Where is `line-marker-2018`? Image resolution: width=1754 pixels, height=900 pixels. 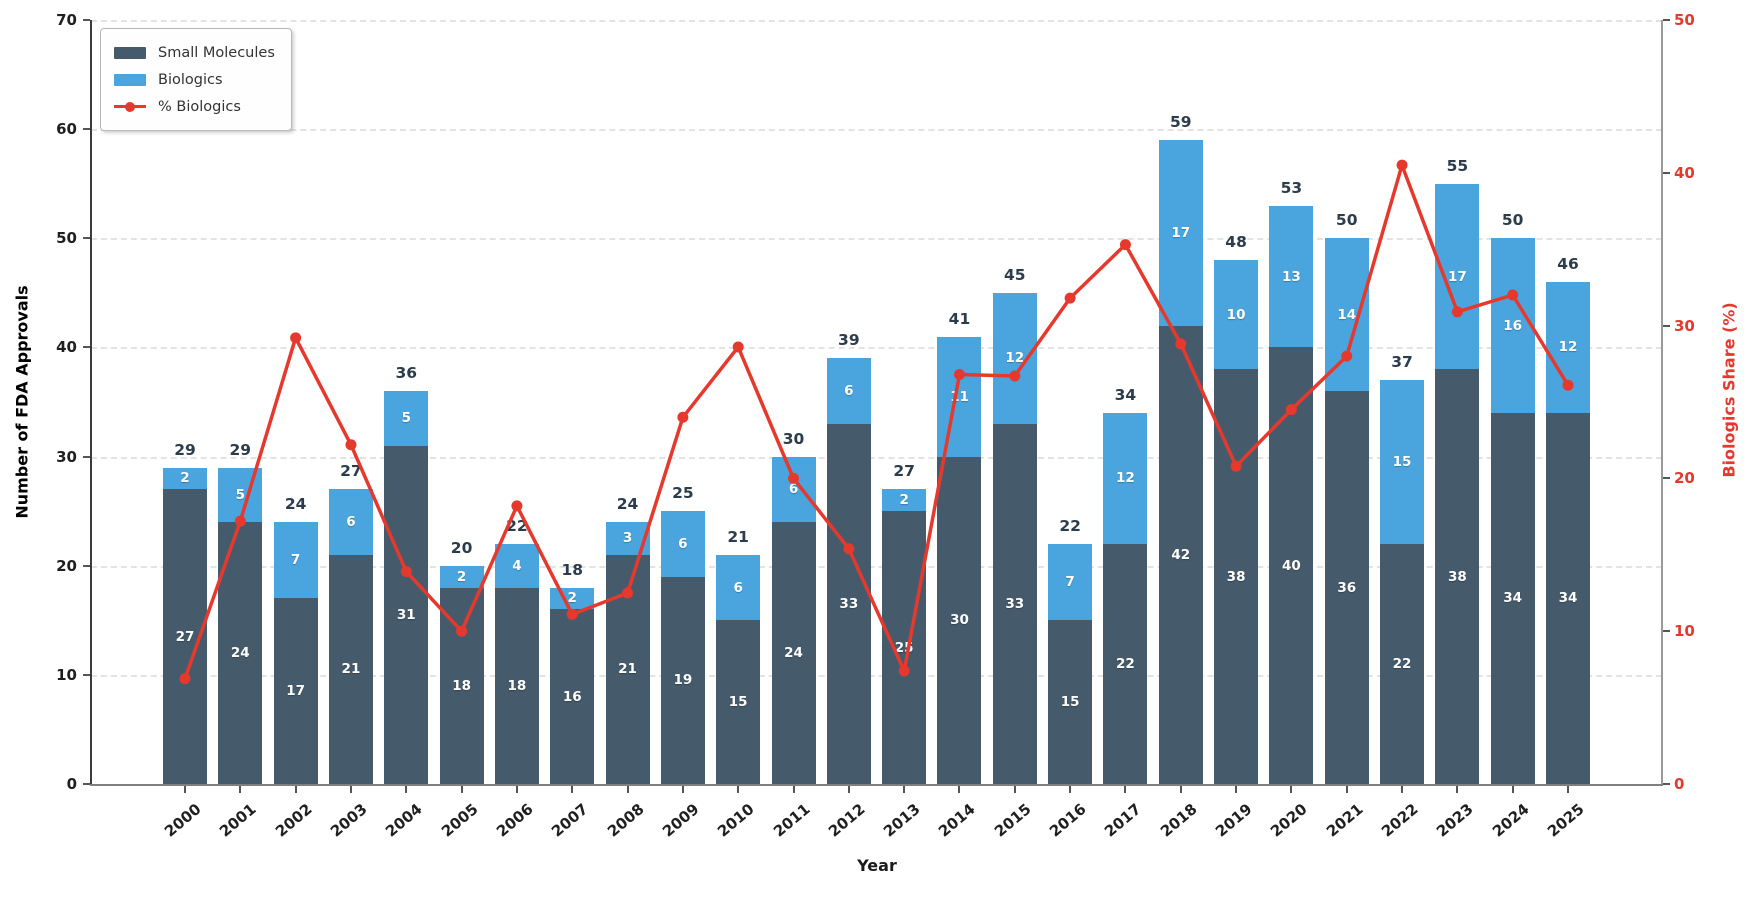 line-marker-2018 is located at coordinates (1181, 344).